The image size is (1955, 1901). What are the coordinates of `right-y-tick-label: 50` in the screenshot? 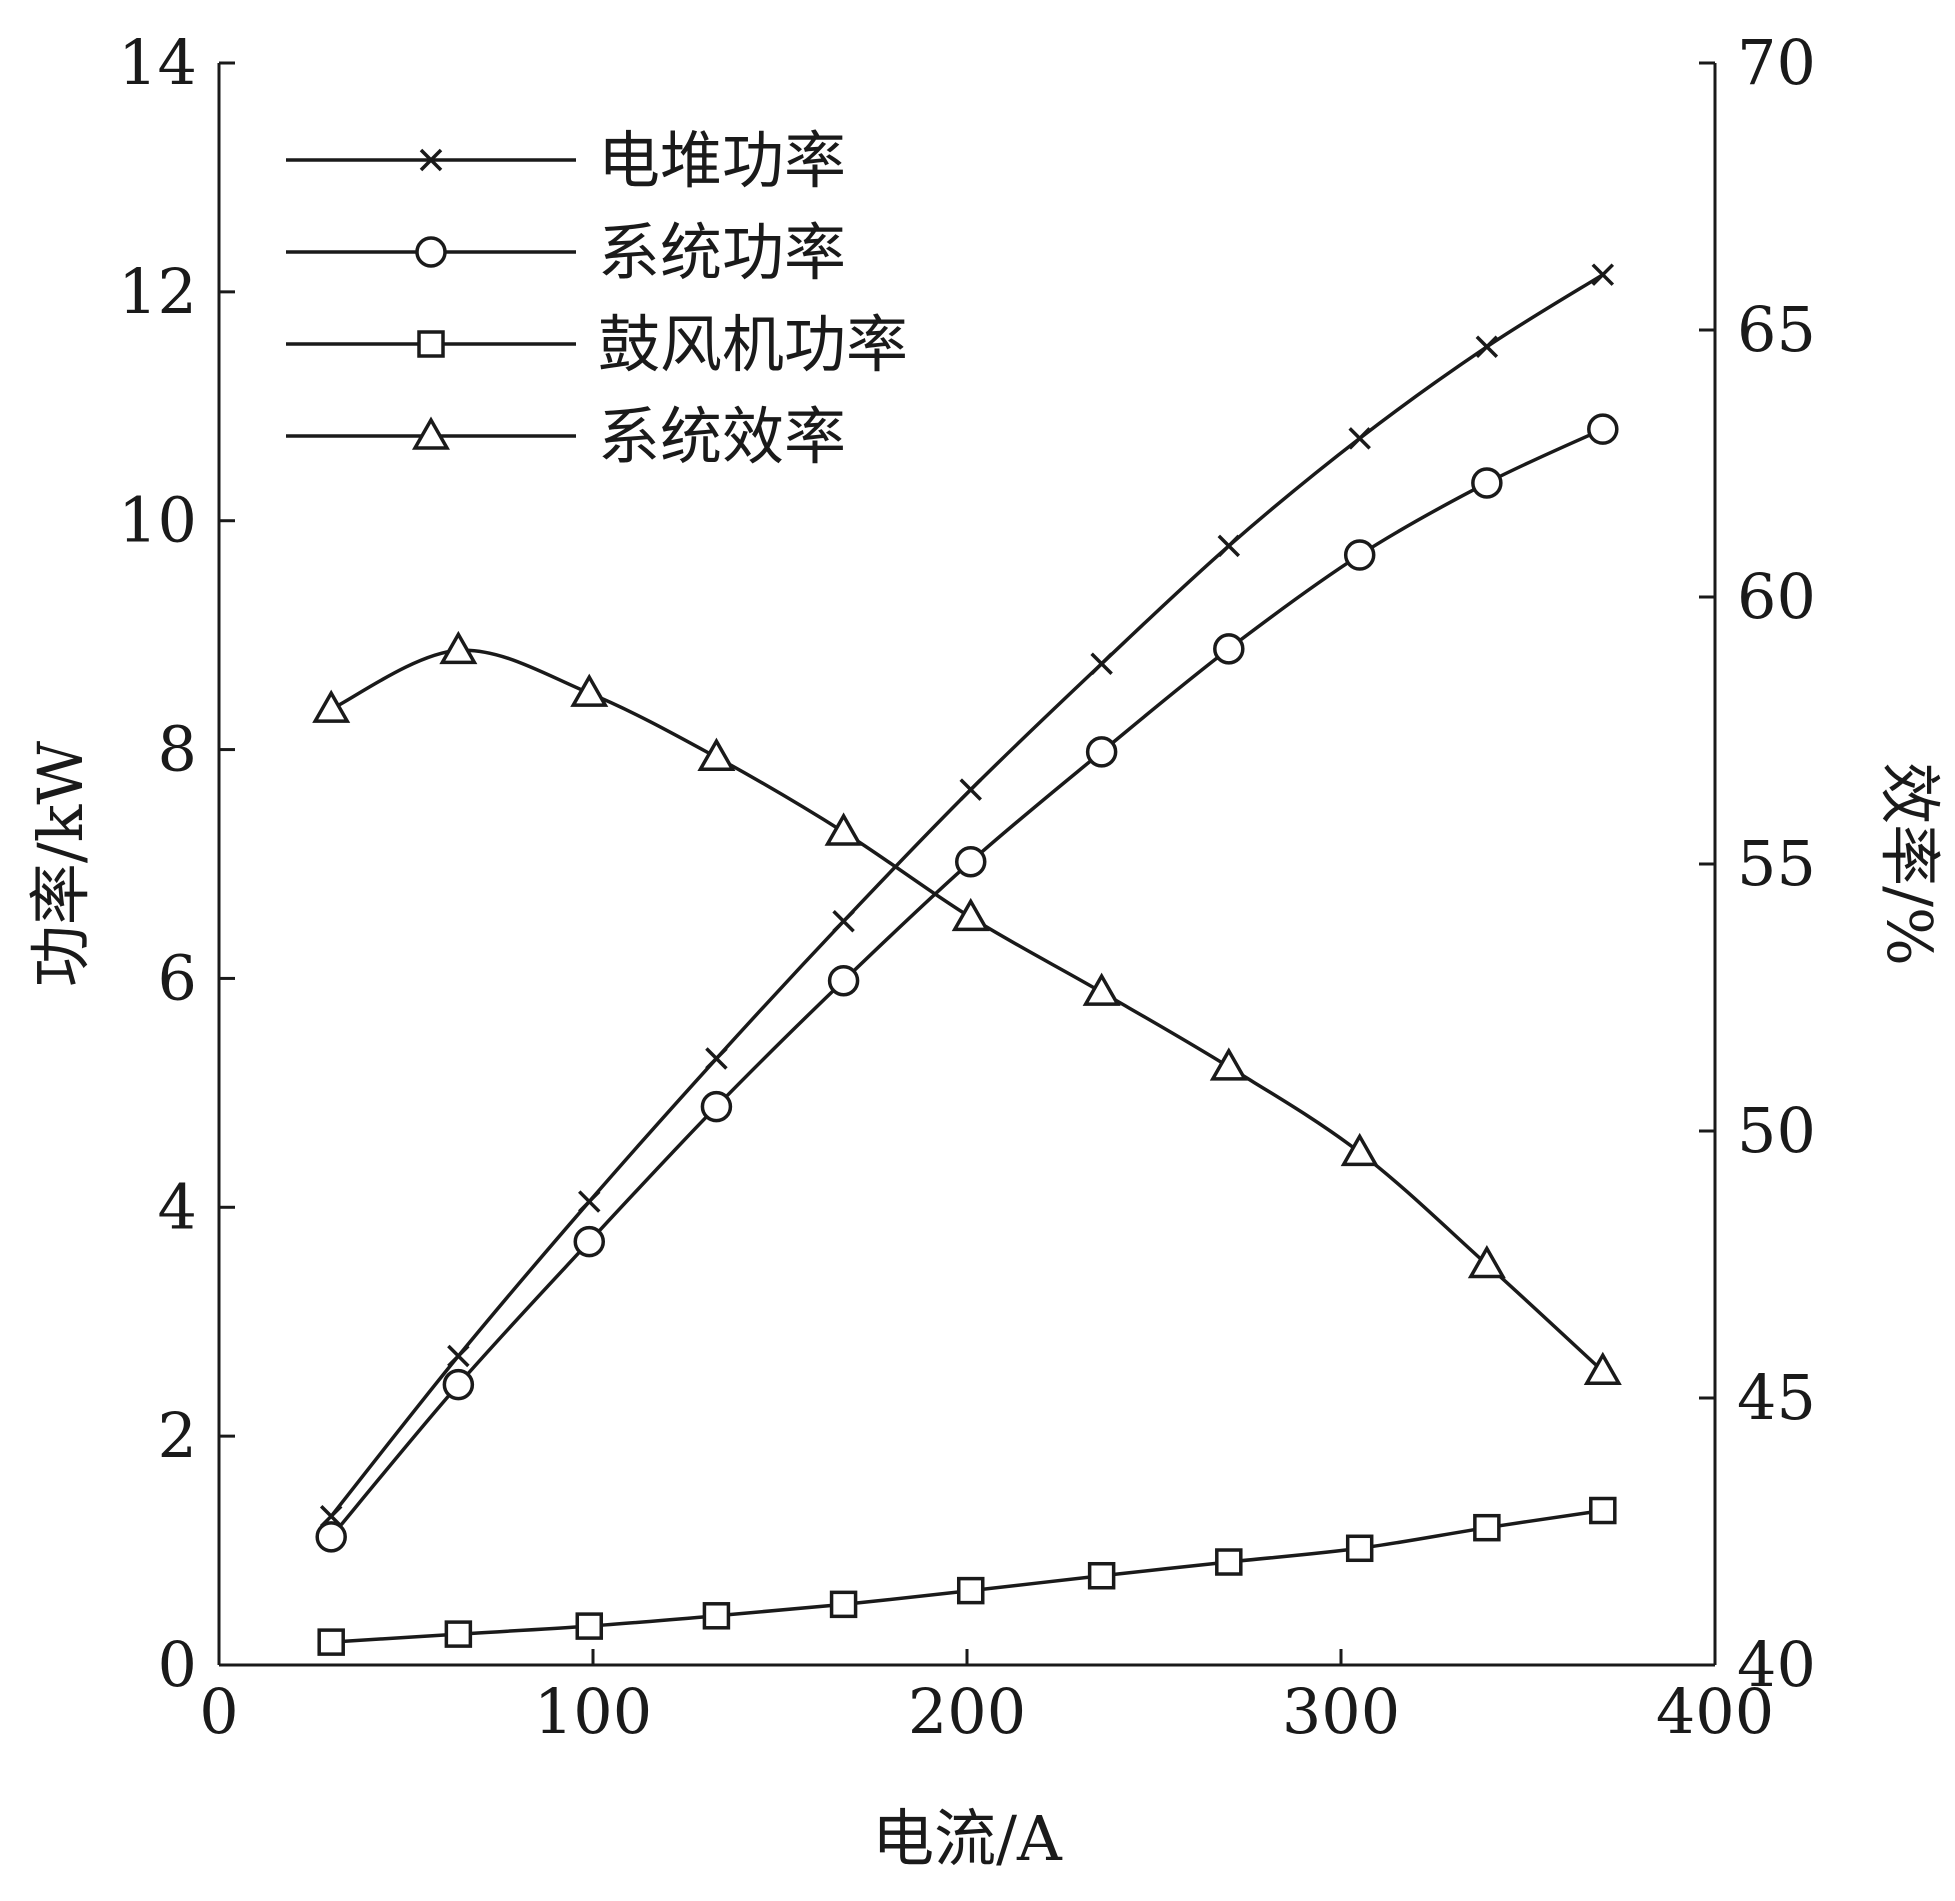 It's located at (1776, 1130).